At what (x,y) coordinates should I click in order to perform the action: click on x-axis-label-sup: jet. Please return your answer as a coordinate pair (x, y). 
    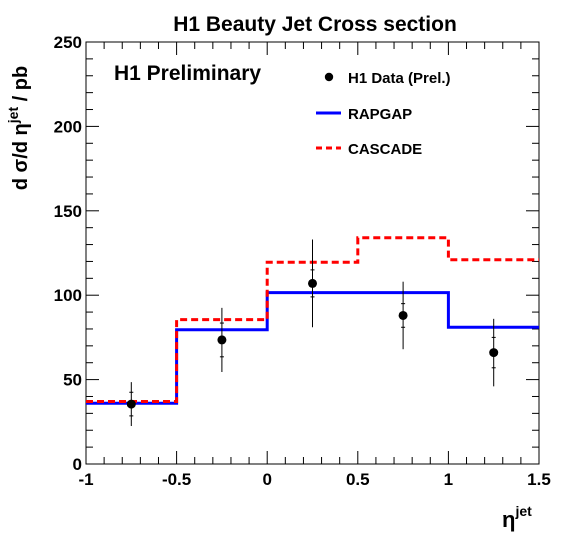
    Looking at the image, I should click on (523, 511).